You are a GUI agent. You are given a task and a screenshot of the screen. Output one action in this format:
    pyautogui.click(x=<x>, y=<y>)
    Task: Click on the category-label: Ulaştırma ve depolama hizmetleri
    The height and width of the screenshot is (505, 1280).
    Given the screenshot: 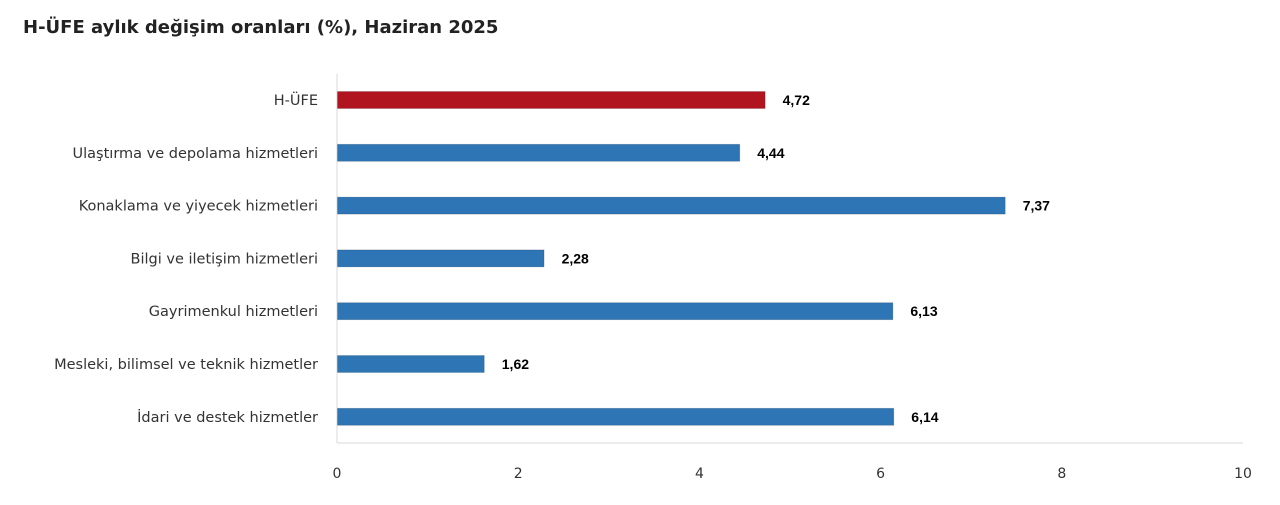 What is the action you would take?
    pyautogui.click(x=195, y=154)
    